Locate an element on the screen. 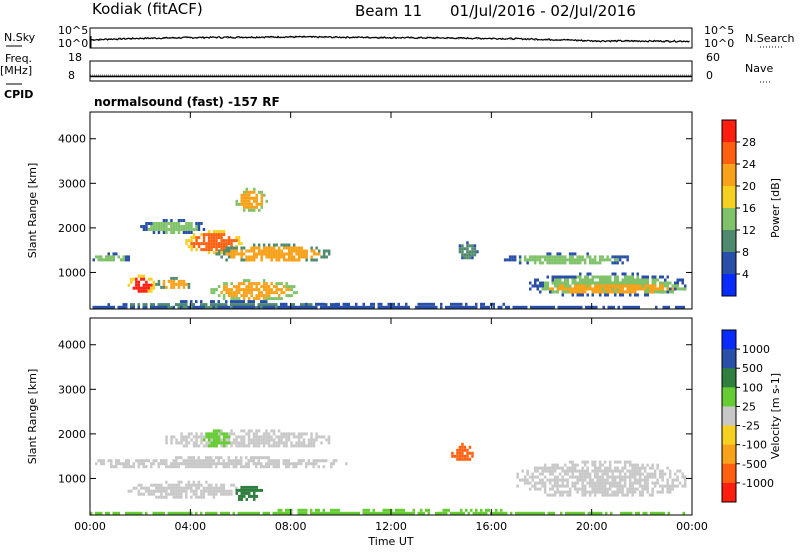 The width and height of the screenshot is (800, 554). velocity-colorbar-swatch is located at coordinates (729, 340).